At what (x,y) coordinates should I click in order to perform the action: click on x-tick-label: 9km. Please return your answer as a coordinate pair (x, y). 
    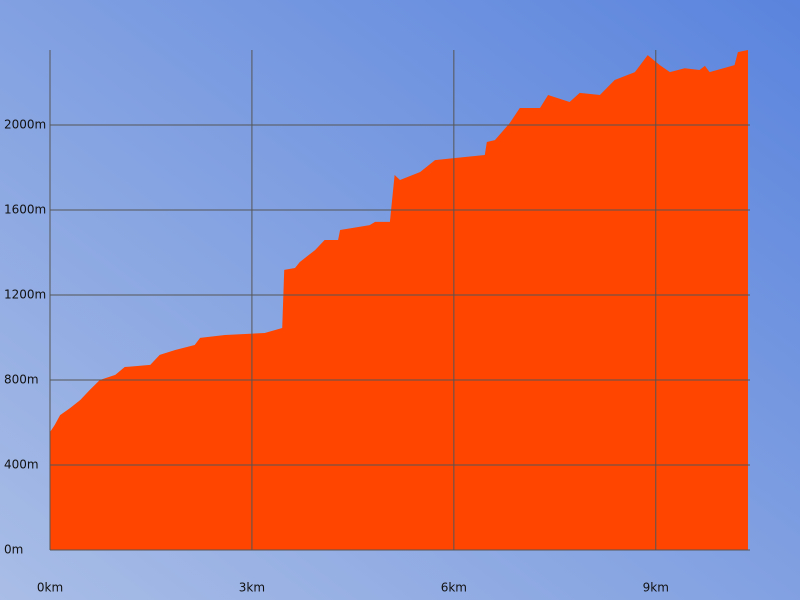
    Looking at the image, I should click on (656, 588).